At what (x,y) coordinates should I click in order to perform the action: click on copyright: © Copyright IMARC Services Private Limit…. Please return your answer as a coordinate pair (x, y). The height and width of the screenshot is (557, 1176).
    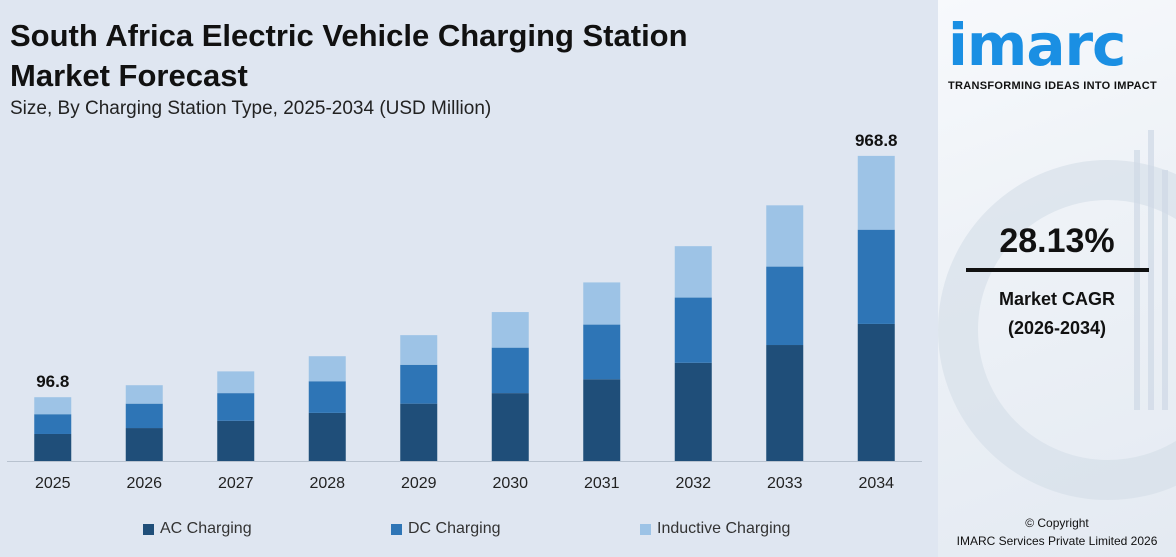
    Looking at the image, I should click on (1057, 532).